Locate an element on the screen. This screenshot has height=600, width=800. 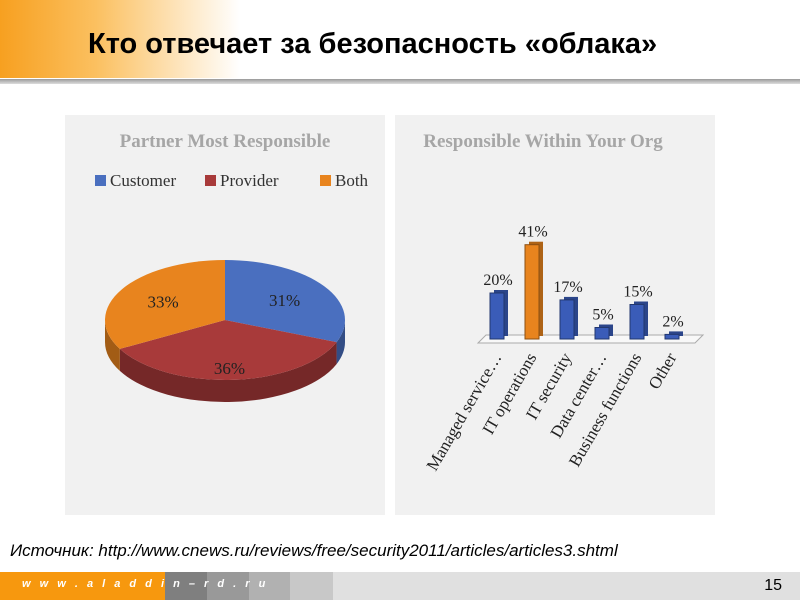
legend-label: Customer is located at coordinates (143, 180).